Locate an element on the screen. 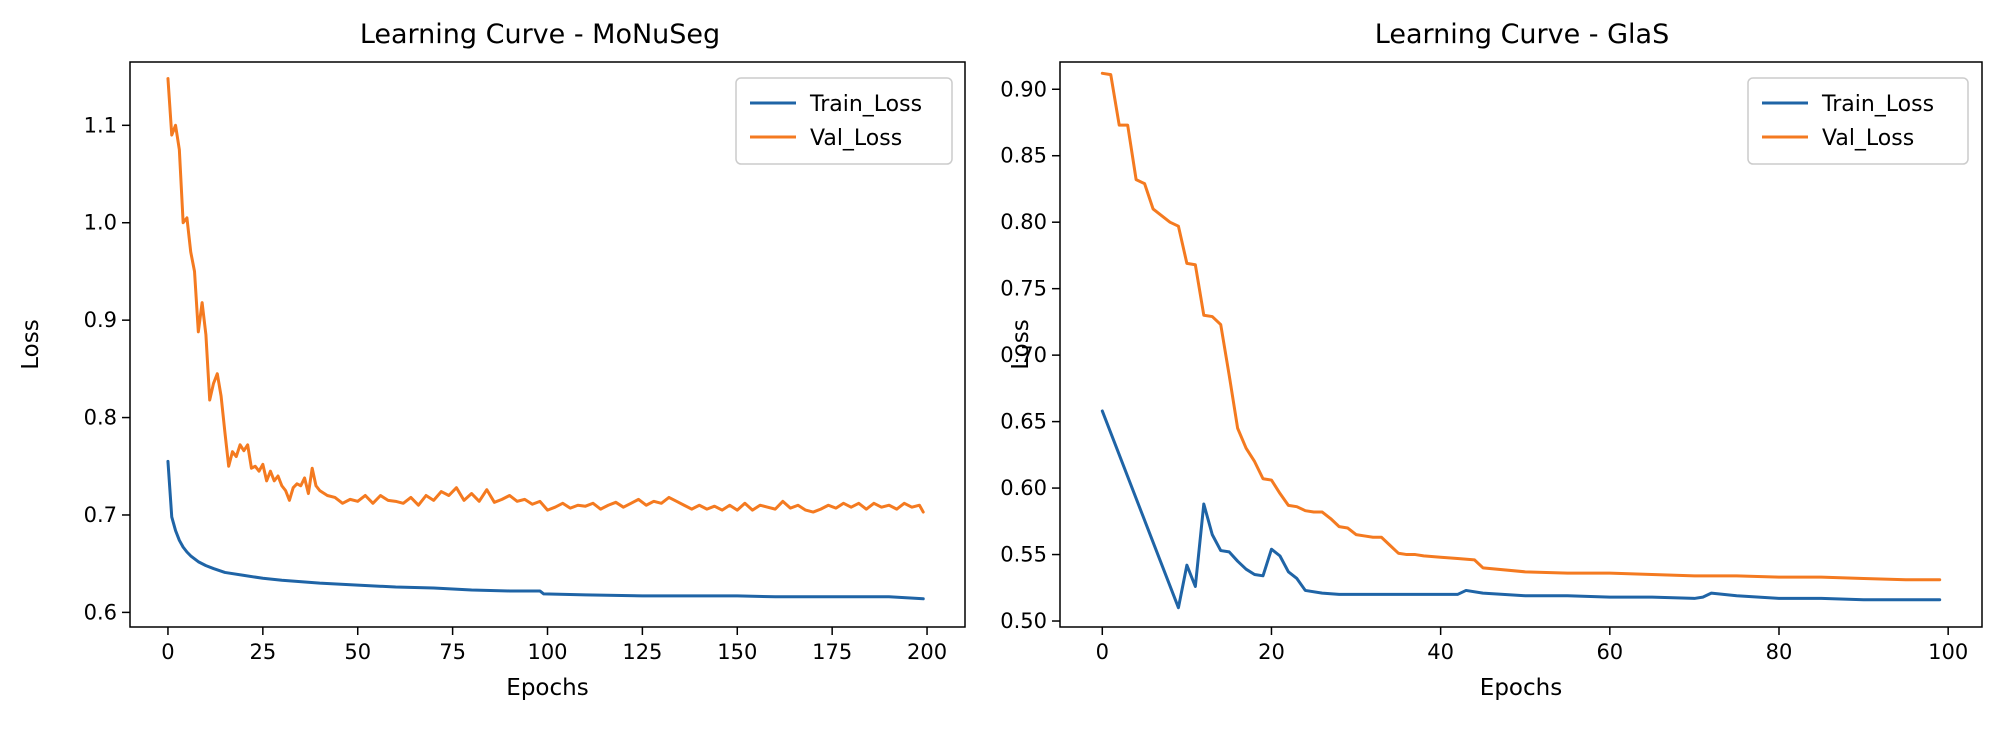  y-tick-label: 0.6 is located at coordinates (100, 612).